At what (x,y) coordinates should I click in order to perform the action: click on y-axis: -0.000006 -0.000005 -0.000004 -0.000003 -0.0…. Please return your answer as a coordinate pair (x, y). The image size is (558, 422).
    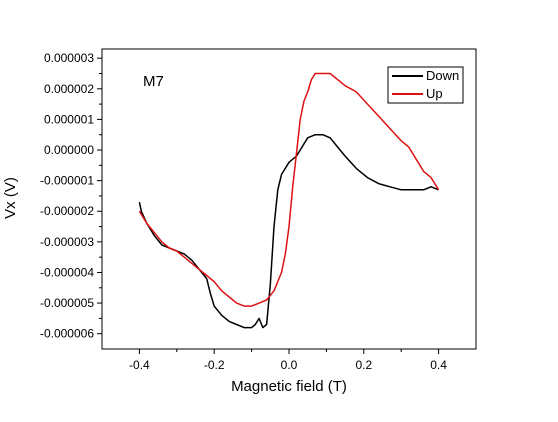
    Looking at the image, I should click on (71, 196).